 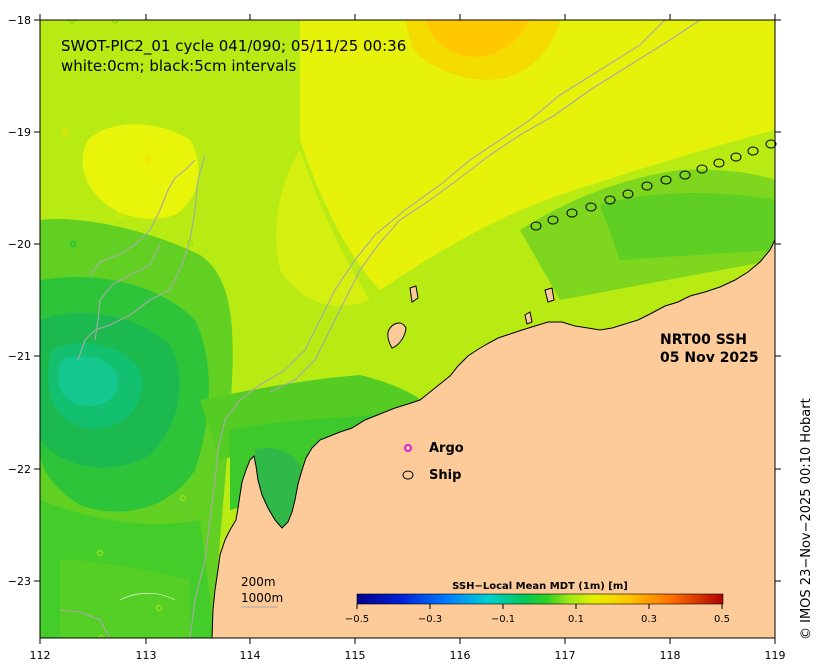 I want to click on x-tick-label: 112, so click(x=40, y=655).